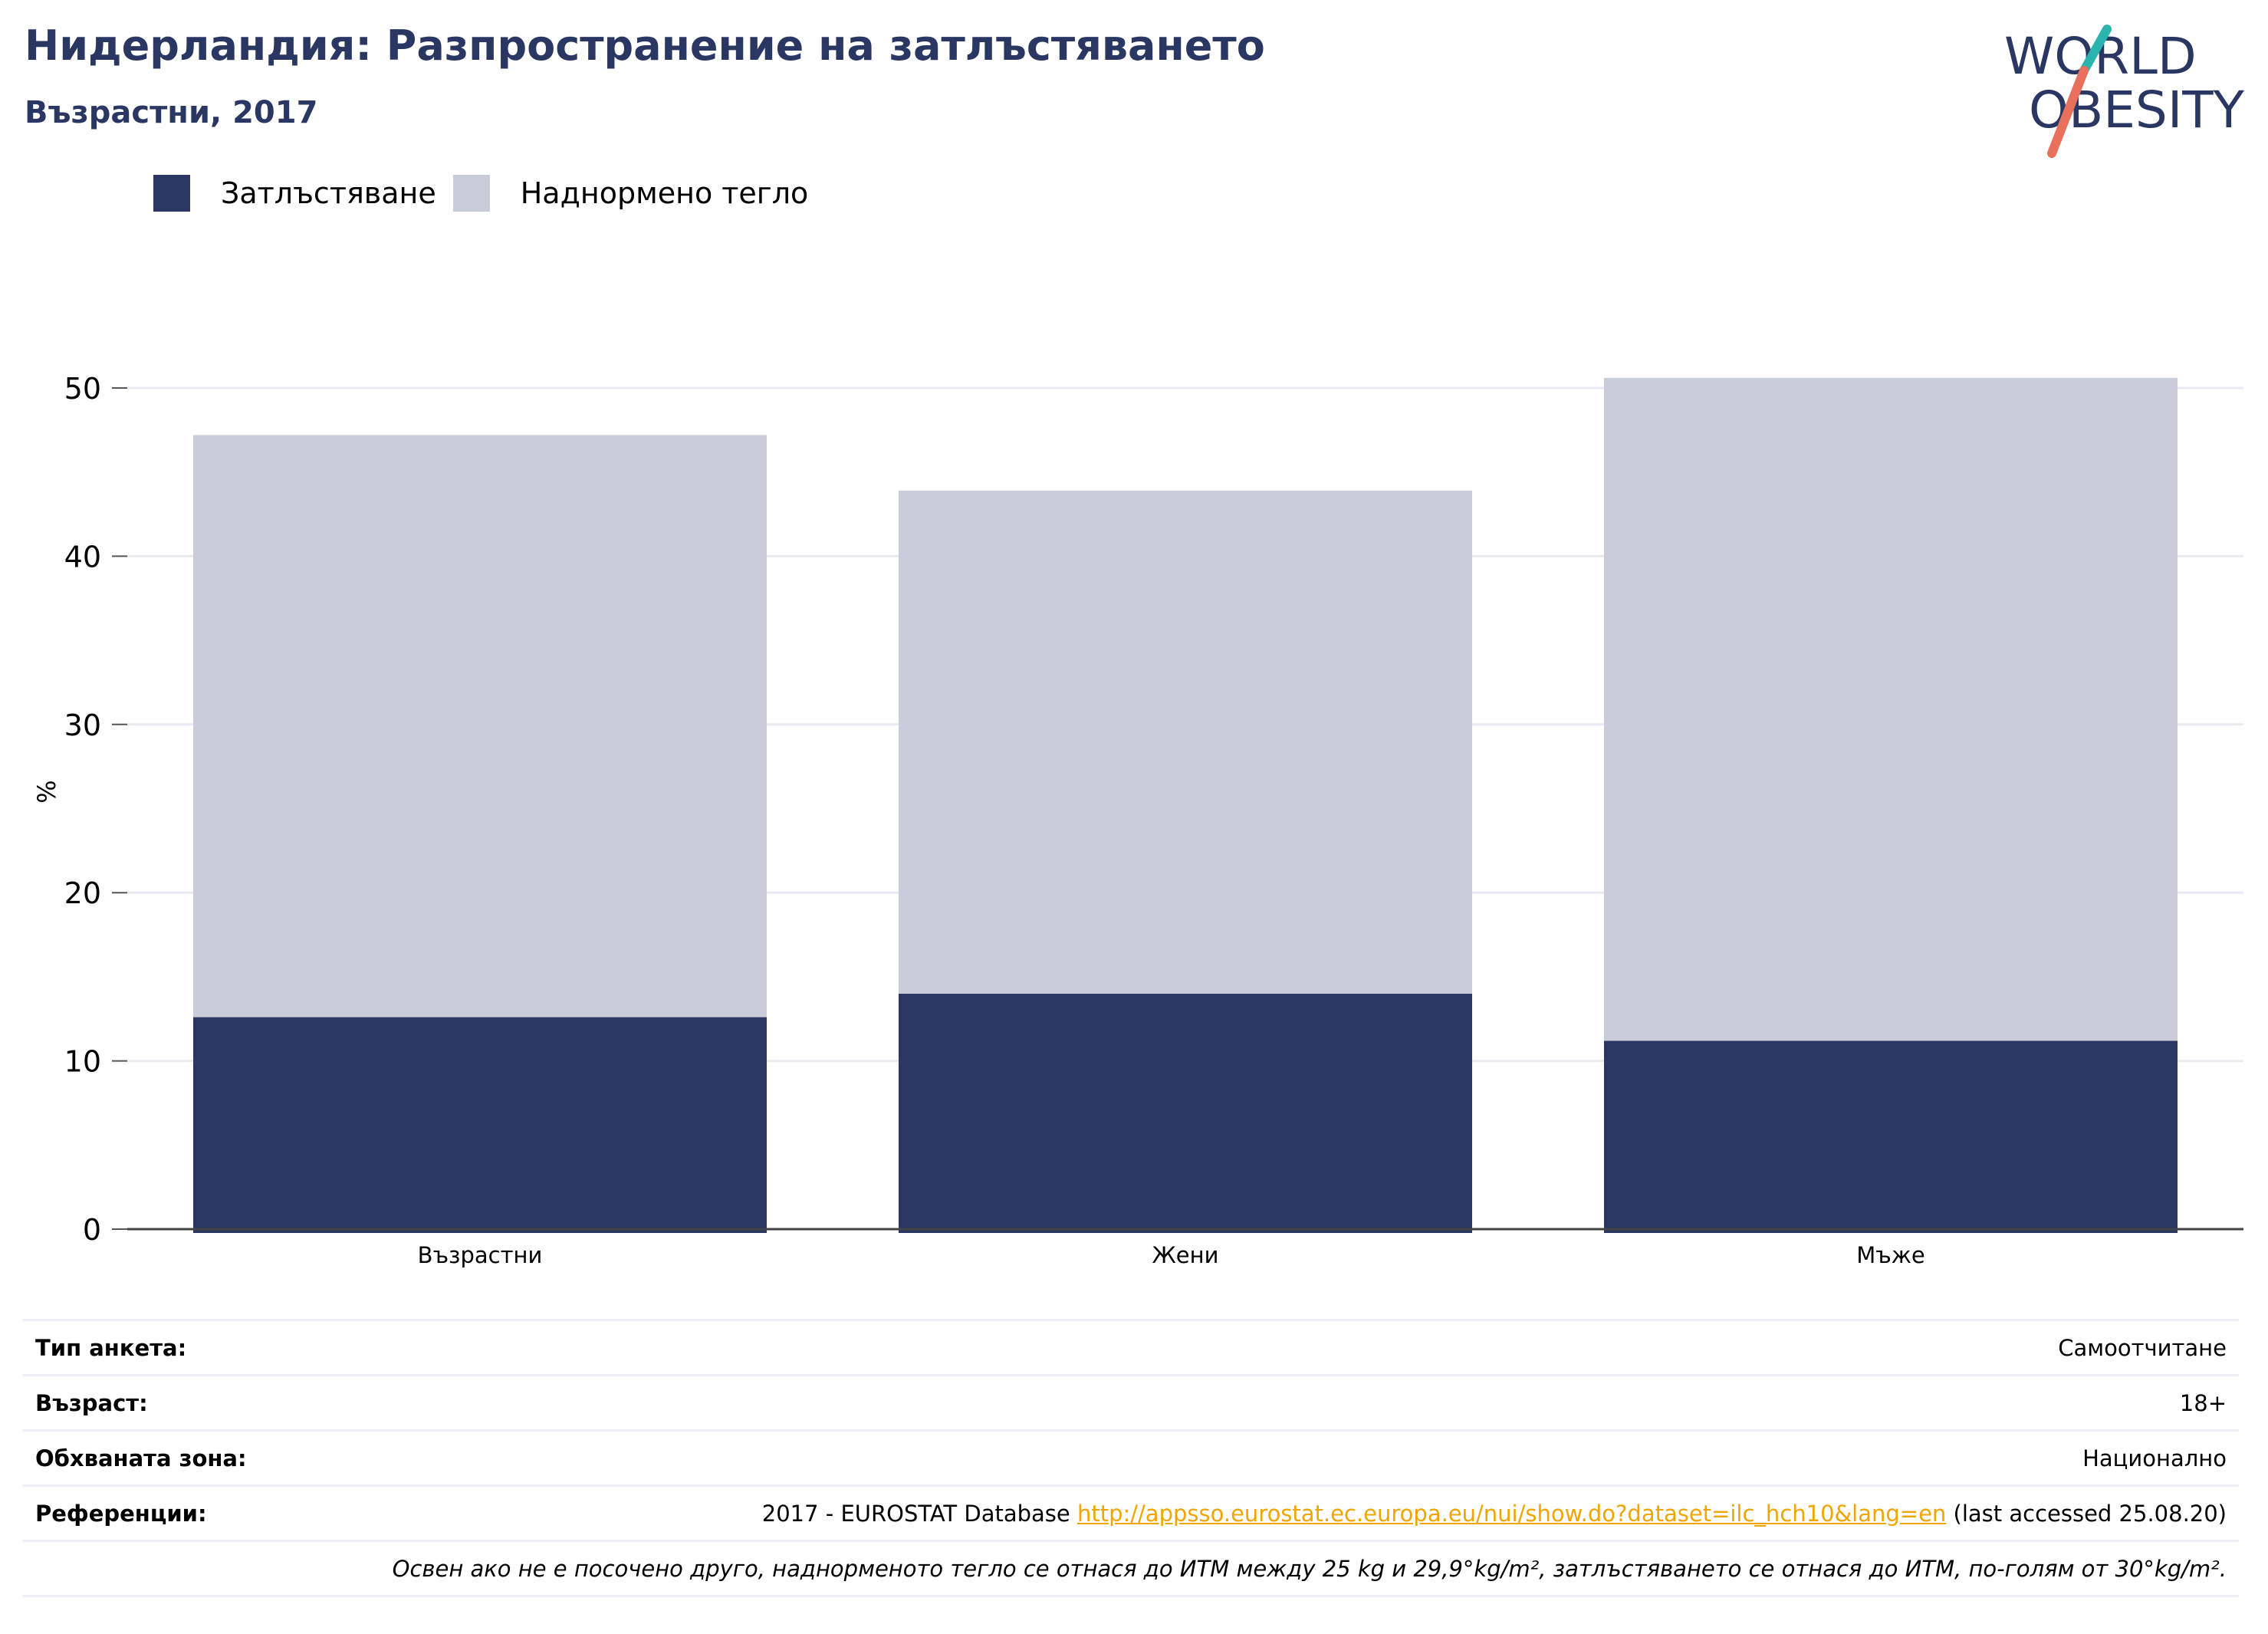 This screenshot has width=2268, height=1634. What do you see at coordinates (82, 557) in the screenshot?
I see `y-tick-label: 40` at bounding box center [82, 557].